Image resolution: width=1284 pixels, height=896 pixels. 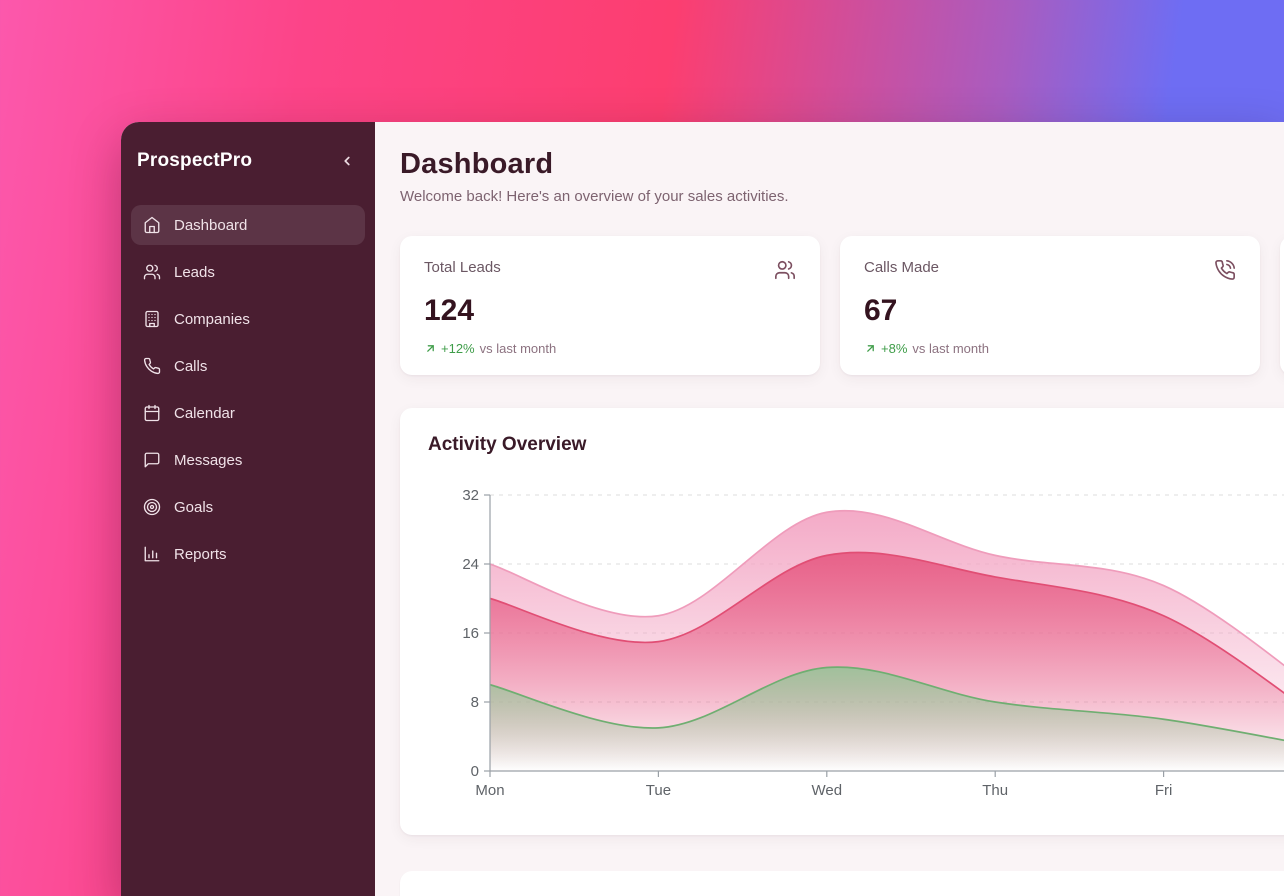 I want to click on sidebar-item-goals: Goals, so click(x=248, y=507).